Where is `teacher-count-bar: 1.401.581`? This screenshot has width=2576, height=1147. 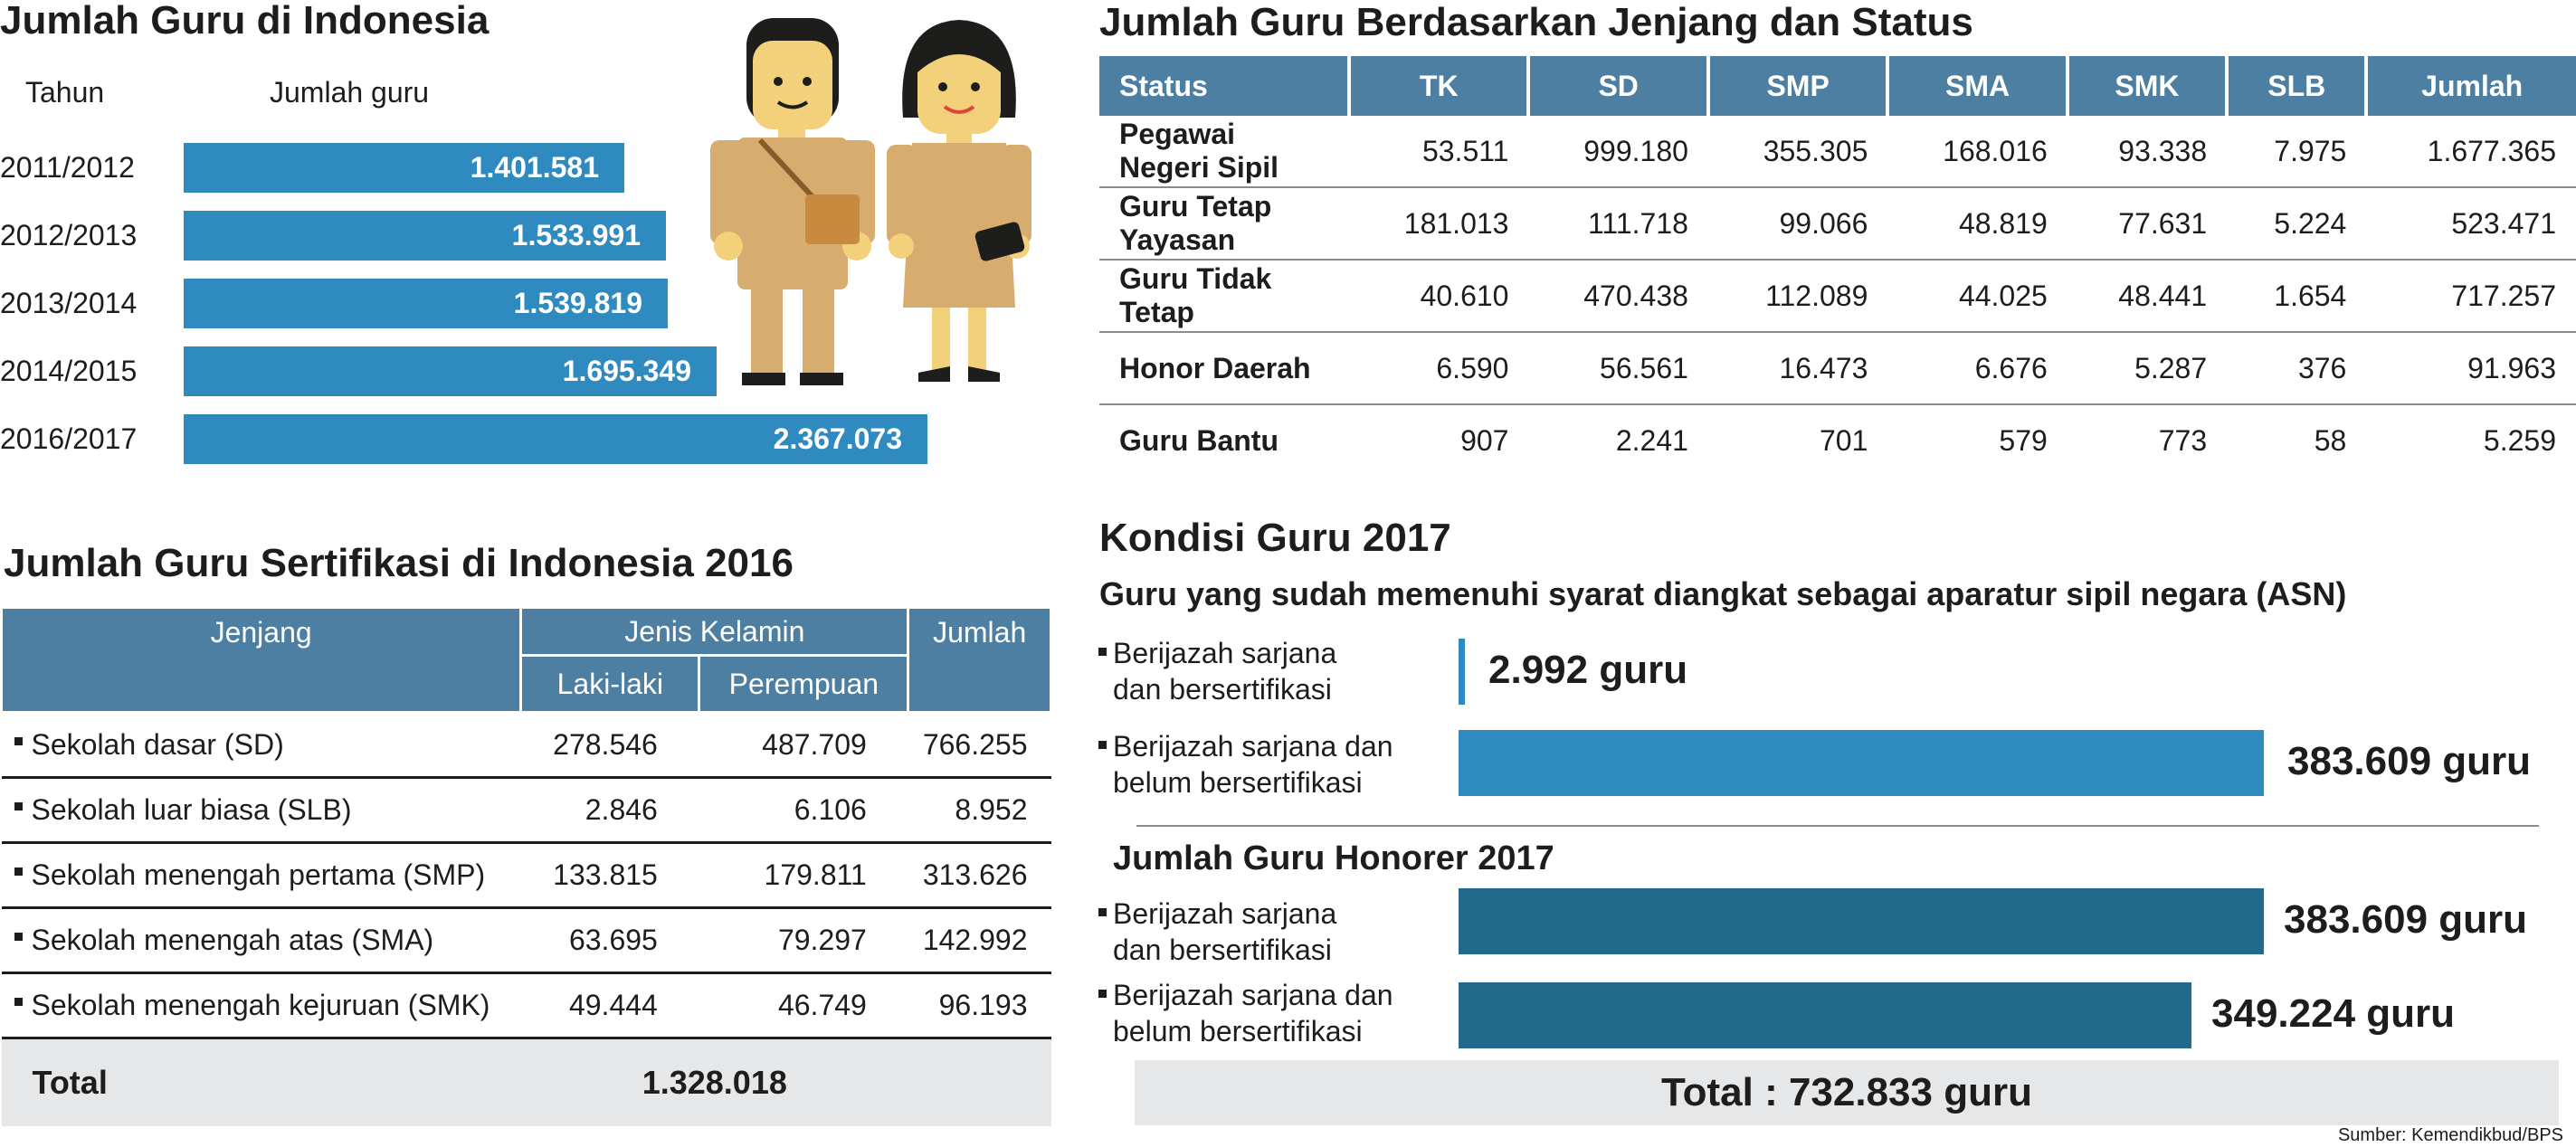 teacher-count-bar: 1.401.581 is located at coordinates (404, 168).